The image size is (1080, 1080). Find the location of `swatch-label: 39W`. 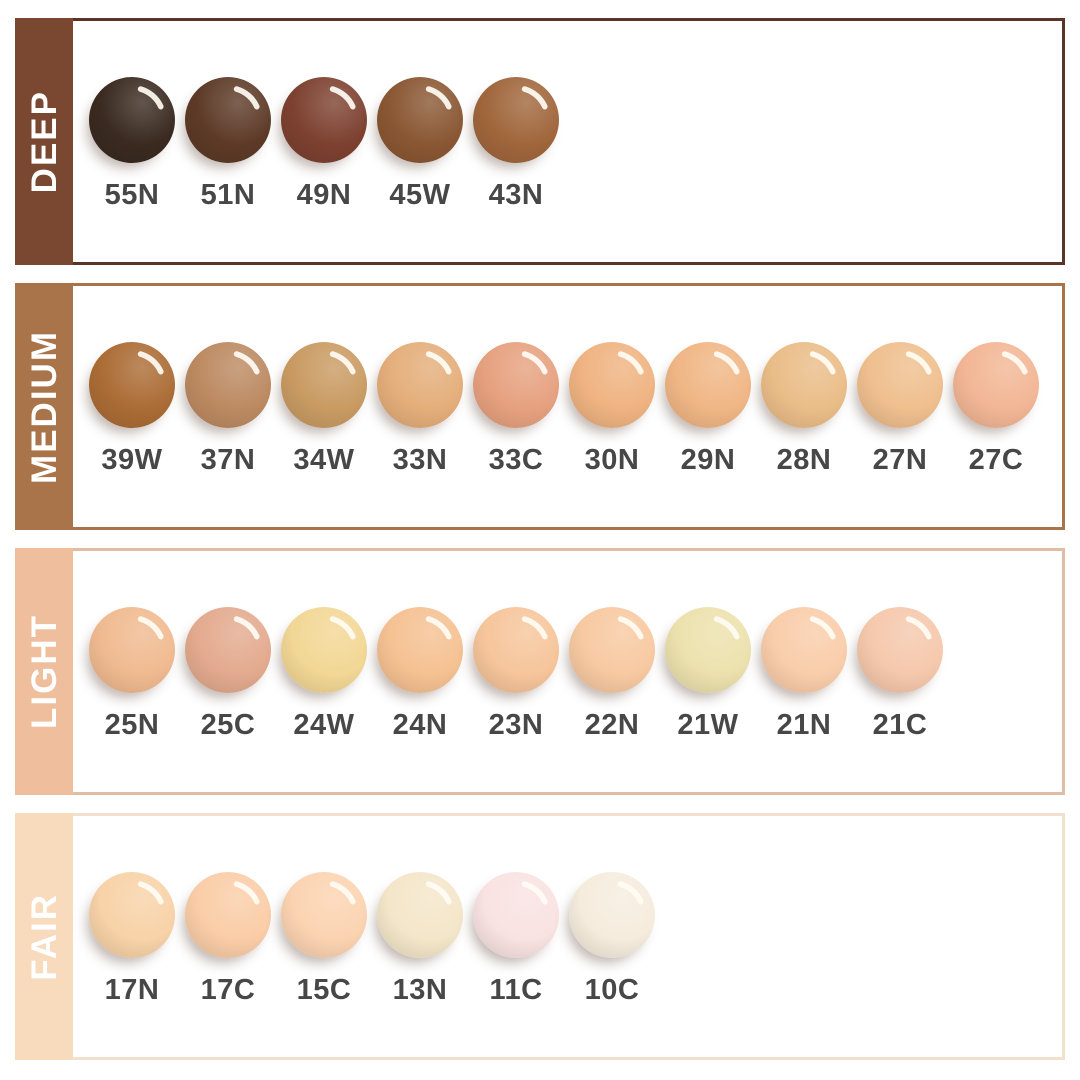

swatch-label: 39W is located at coordinates (132, 460).